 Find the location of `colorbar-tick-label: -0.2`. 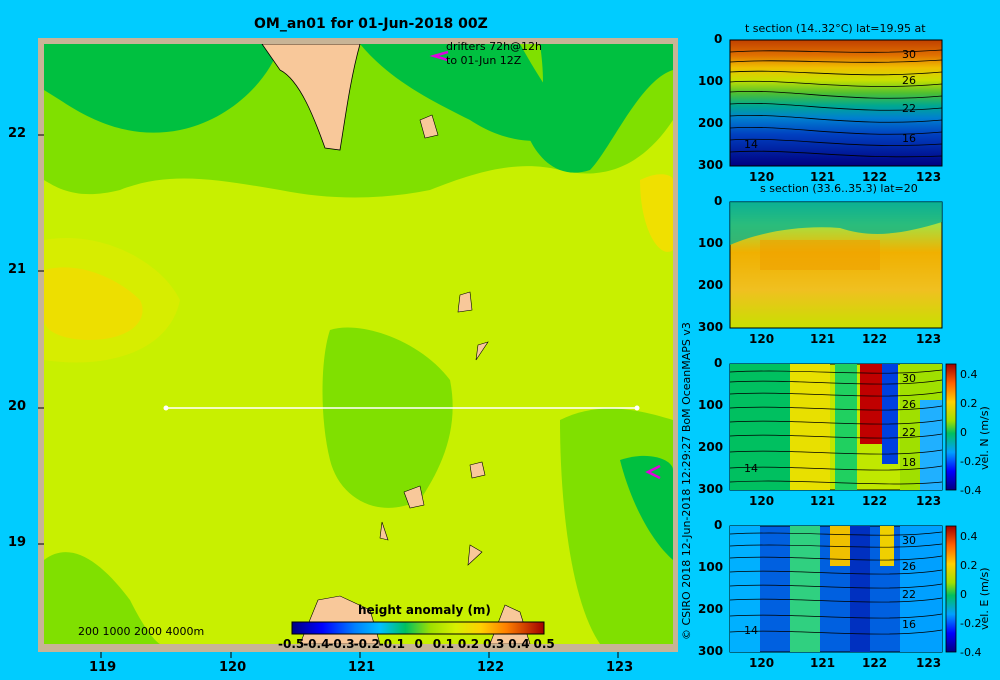

colorbar-tick-label: -0.2 is located at coordinates (366, 644).